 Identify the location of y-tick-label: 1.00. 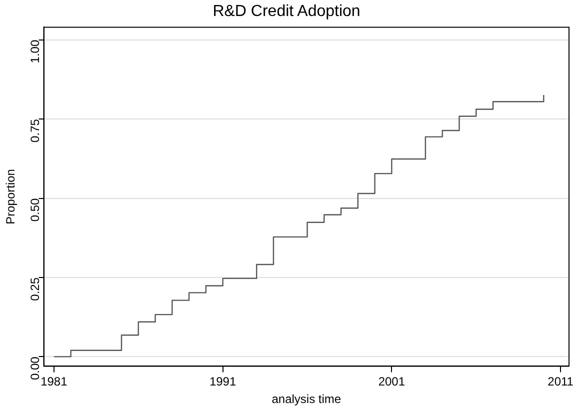
(35, 52).